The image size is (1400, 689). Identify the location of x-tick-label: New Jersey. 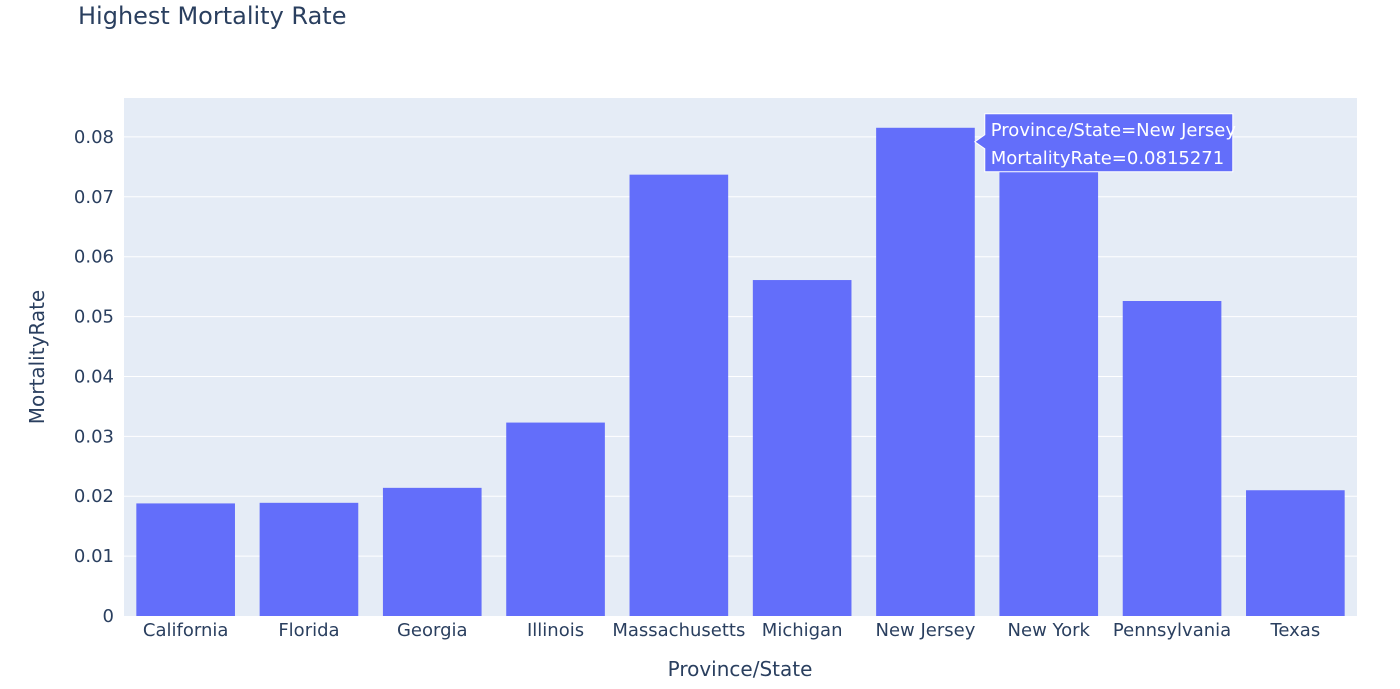
(926, 630).